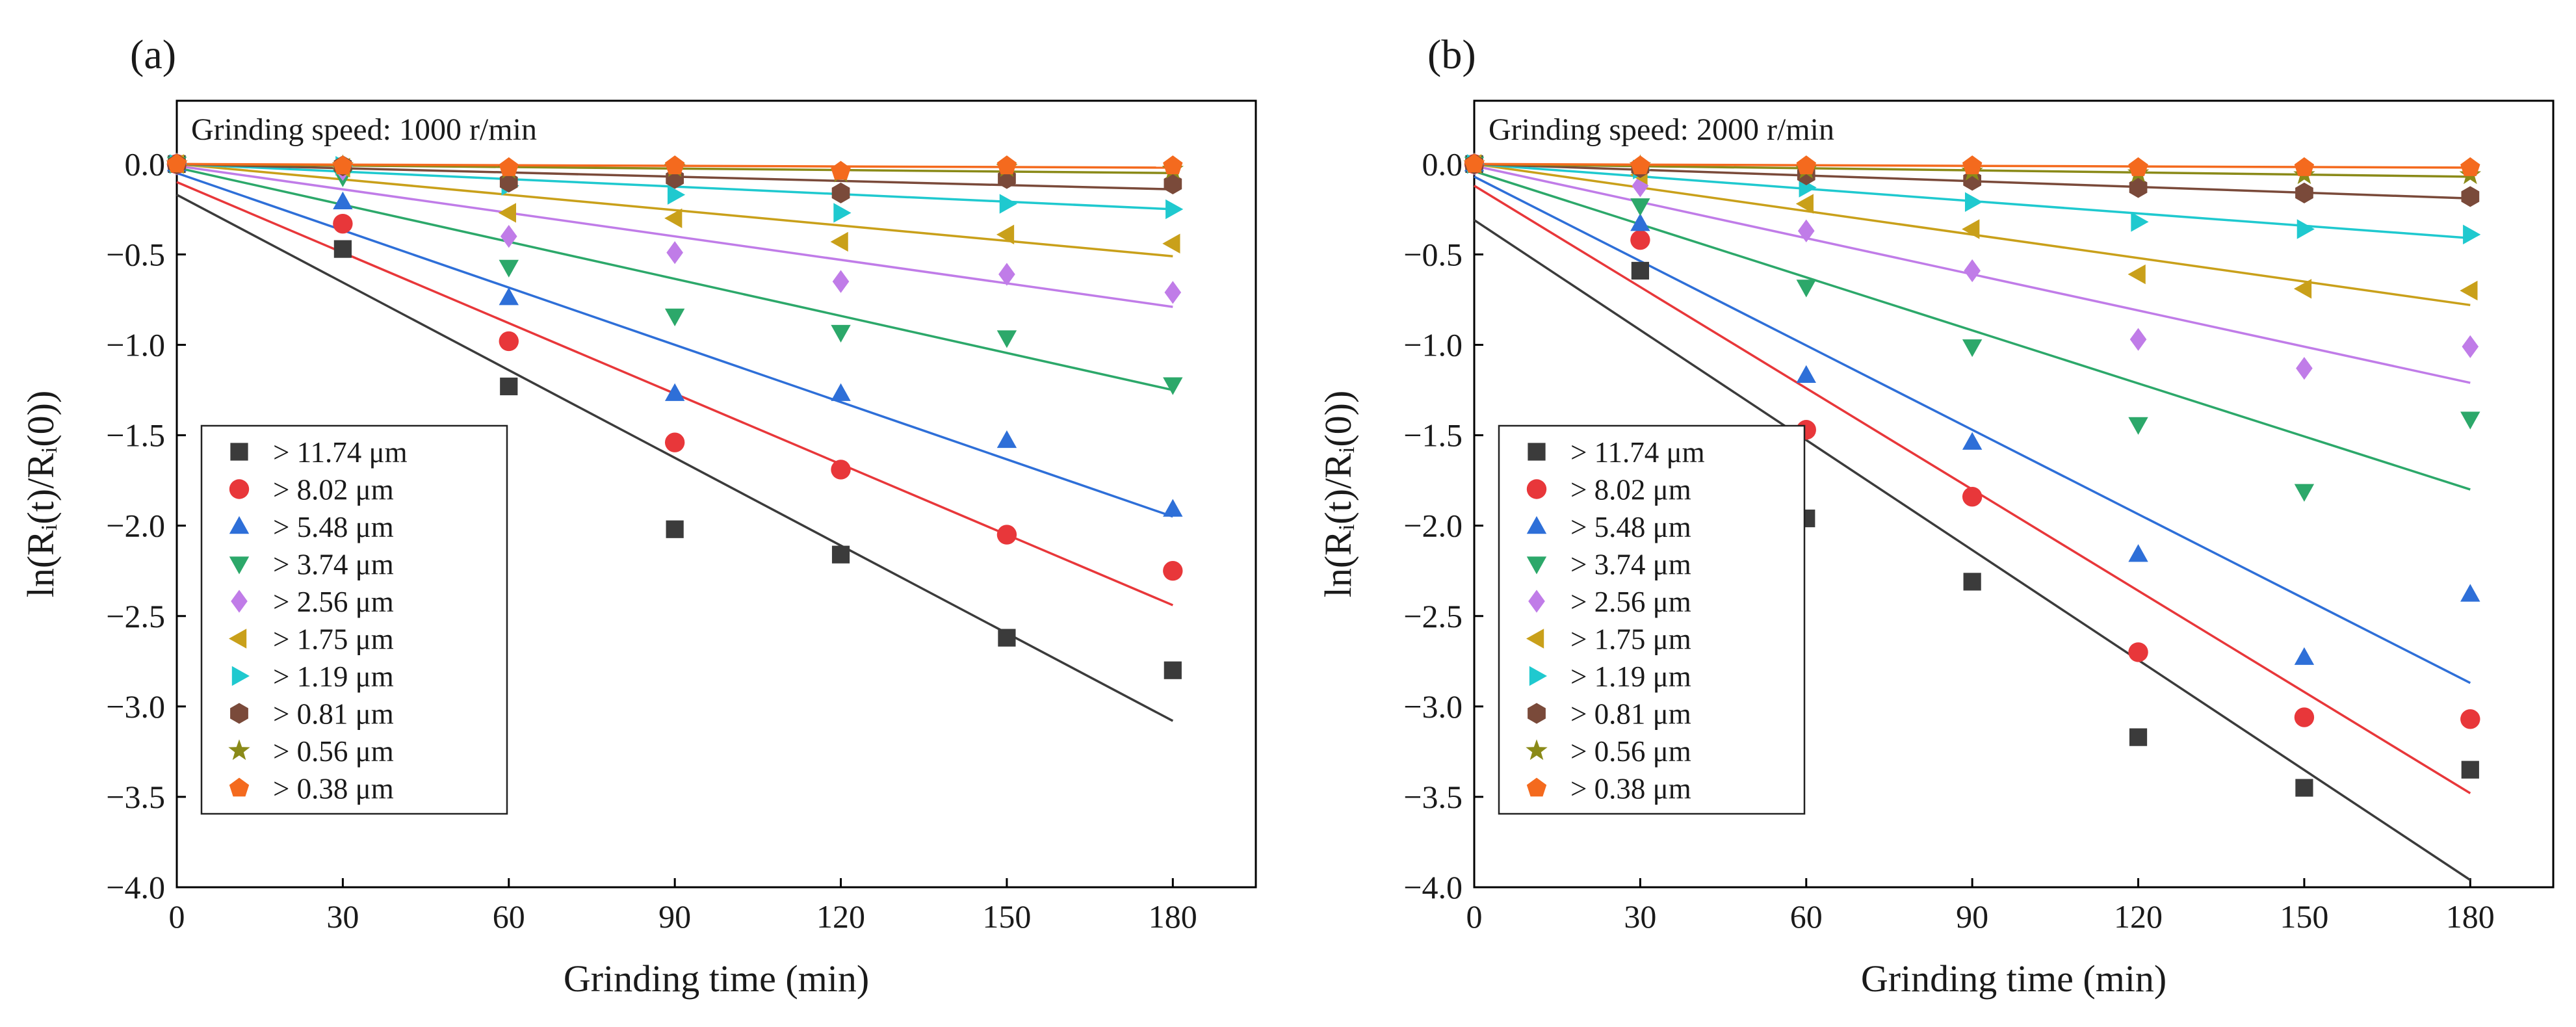 This screenshot has width=2576, height=1027. I want to click on legend-entry: > 11.74 μm, so click(1637, 453).